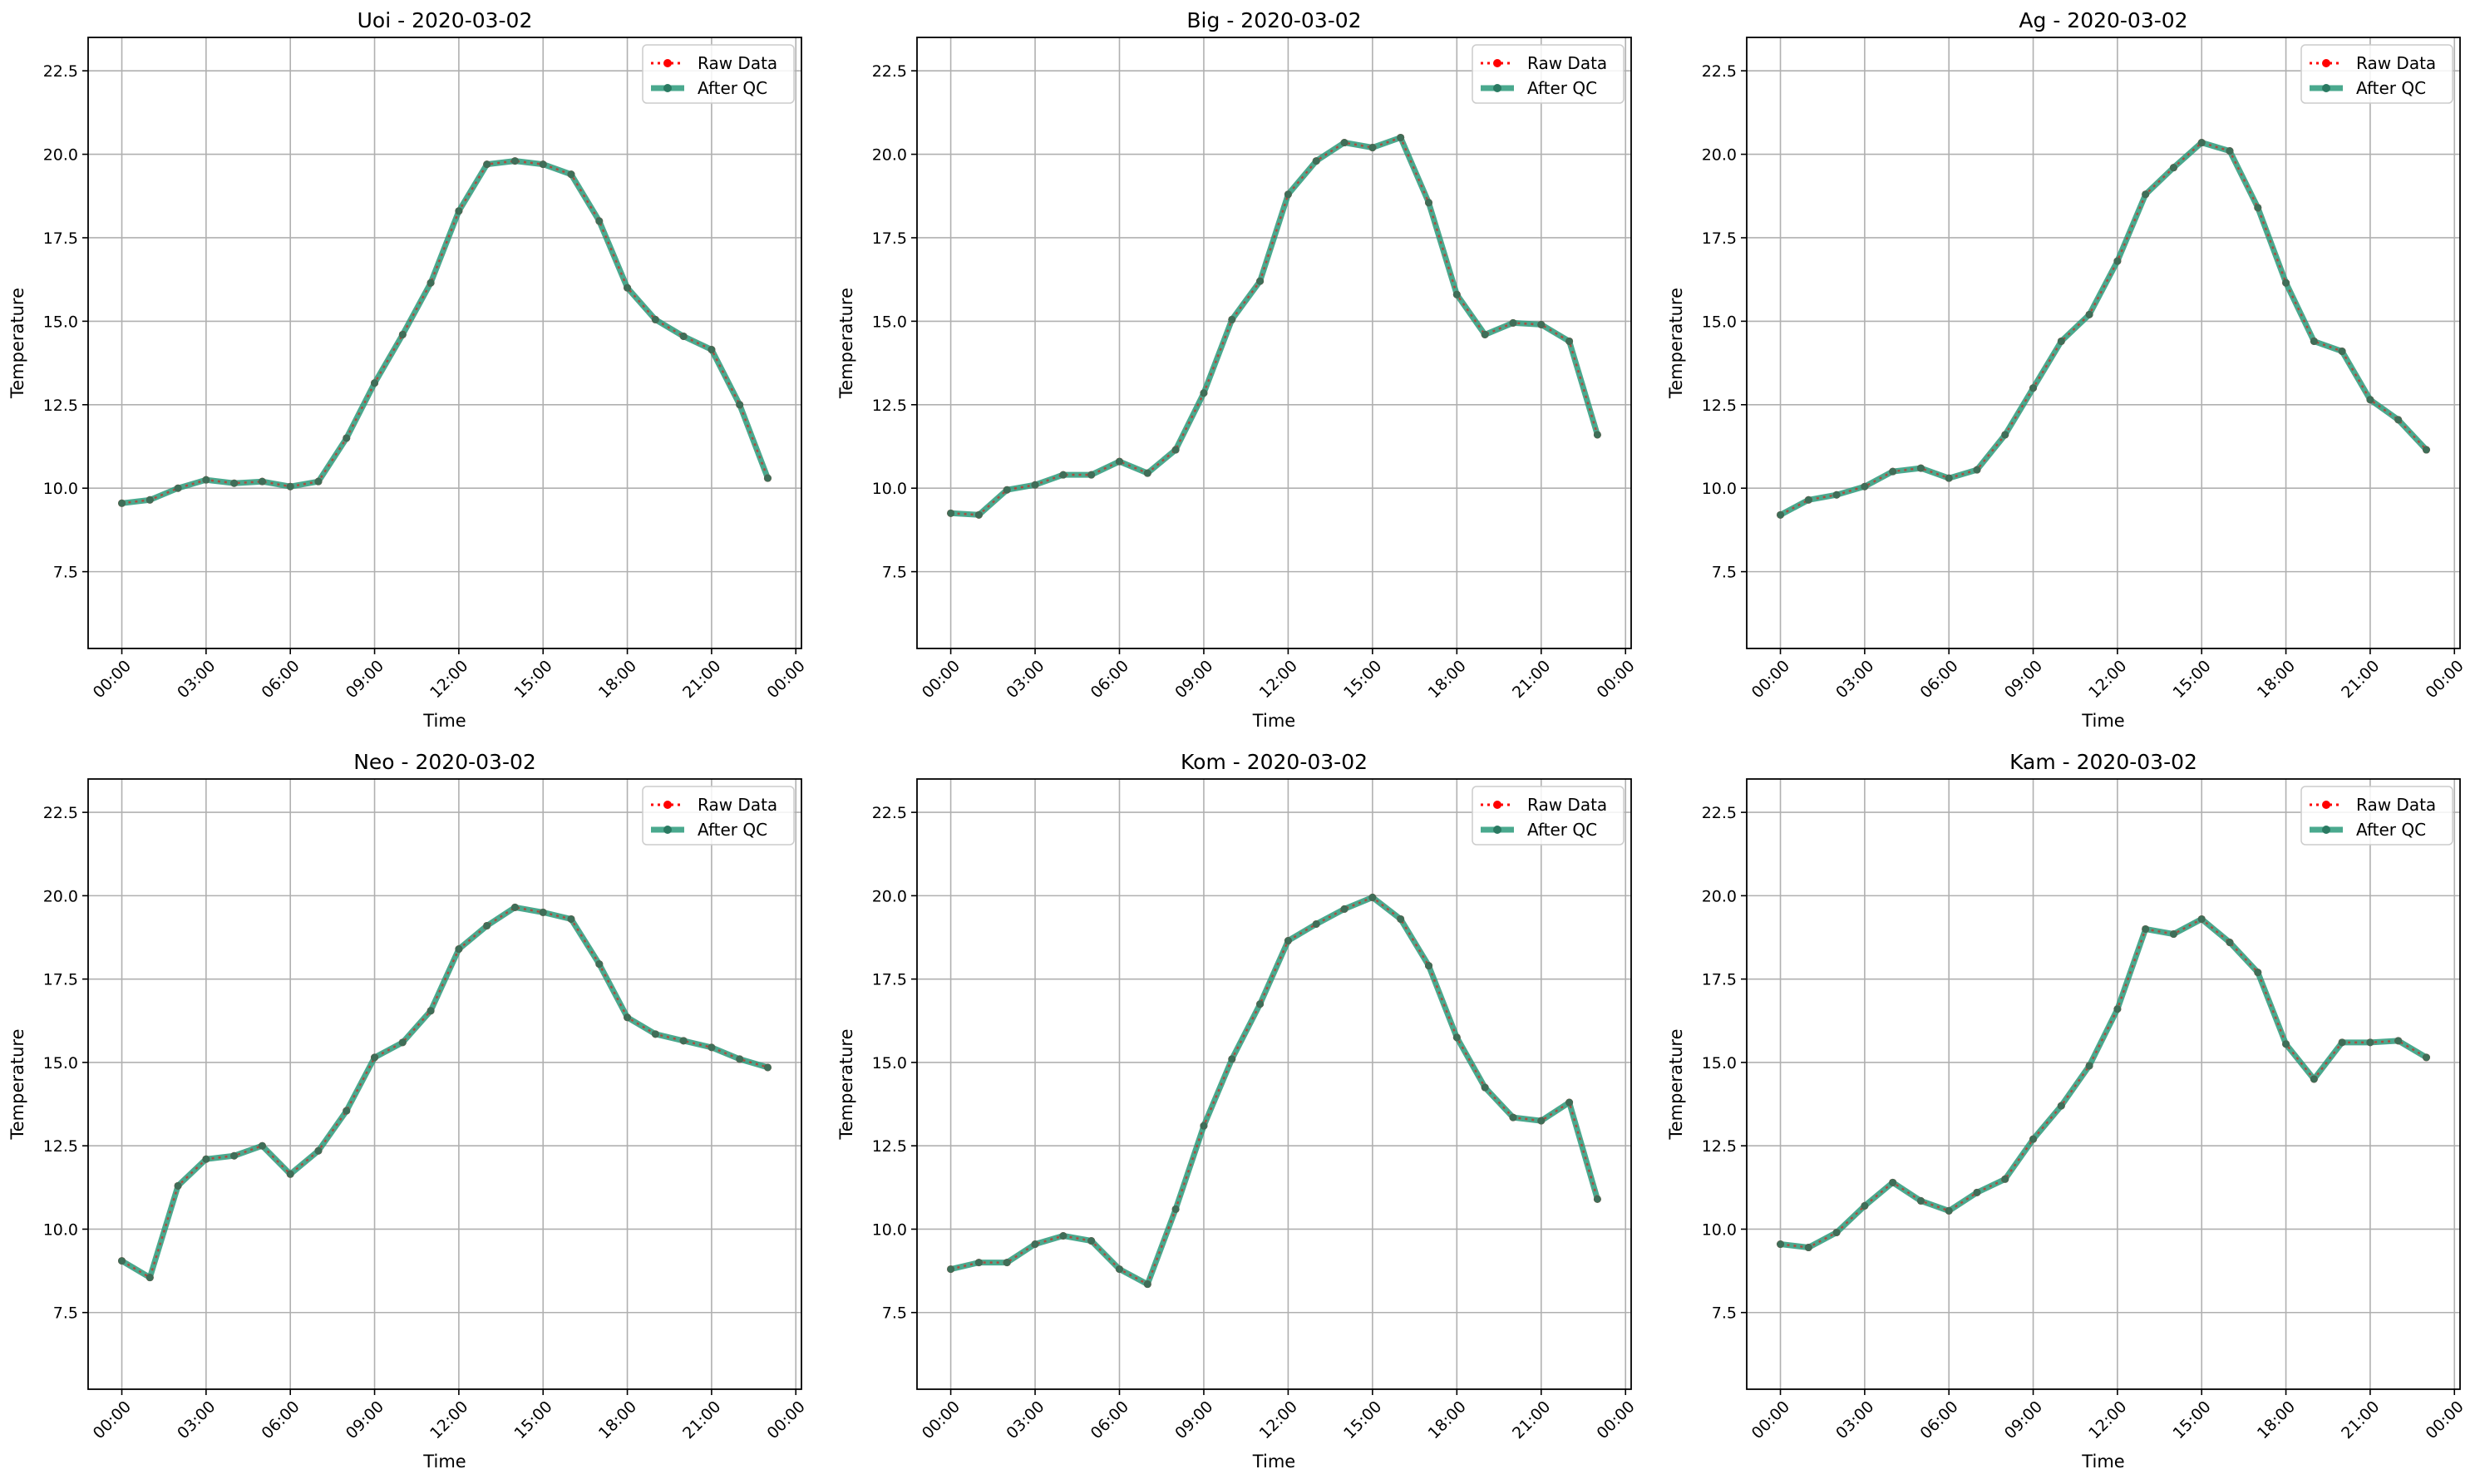  What do you see at coordinates (65, 573) in the screenshot?
I see `y-tick-label: 7.5` at bounding box center [65, 573].